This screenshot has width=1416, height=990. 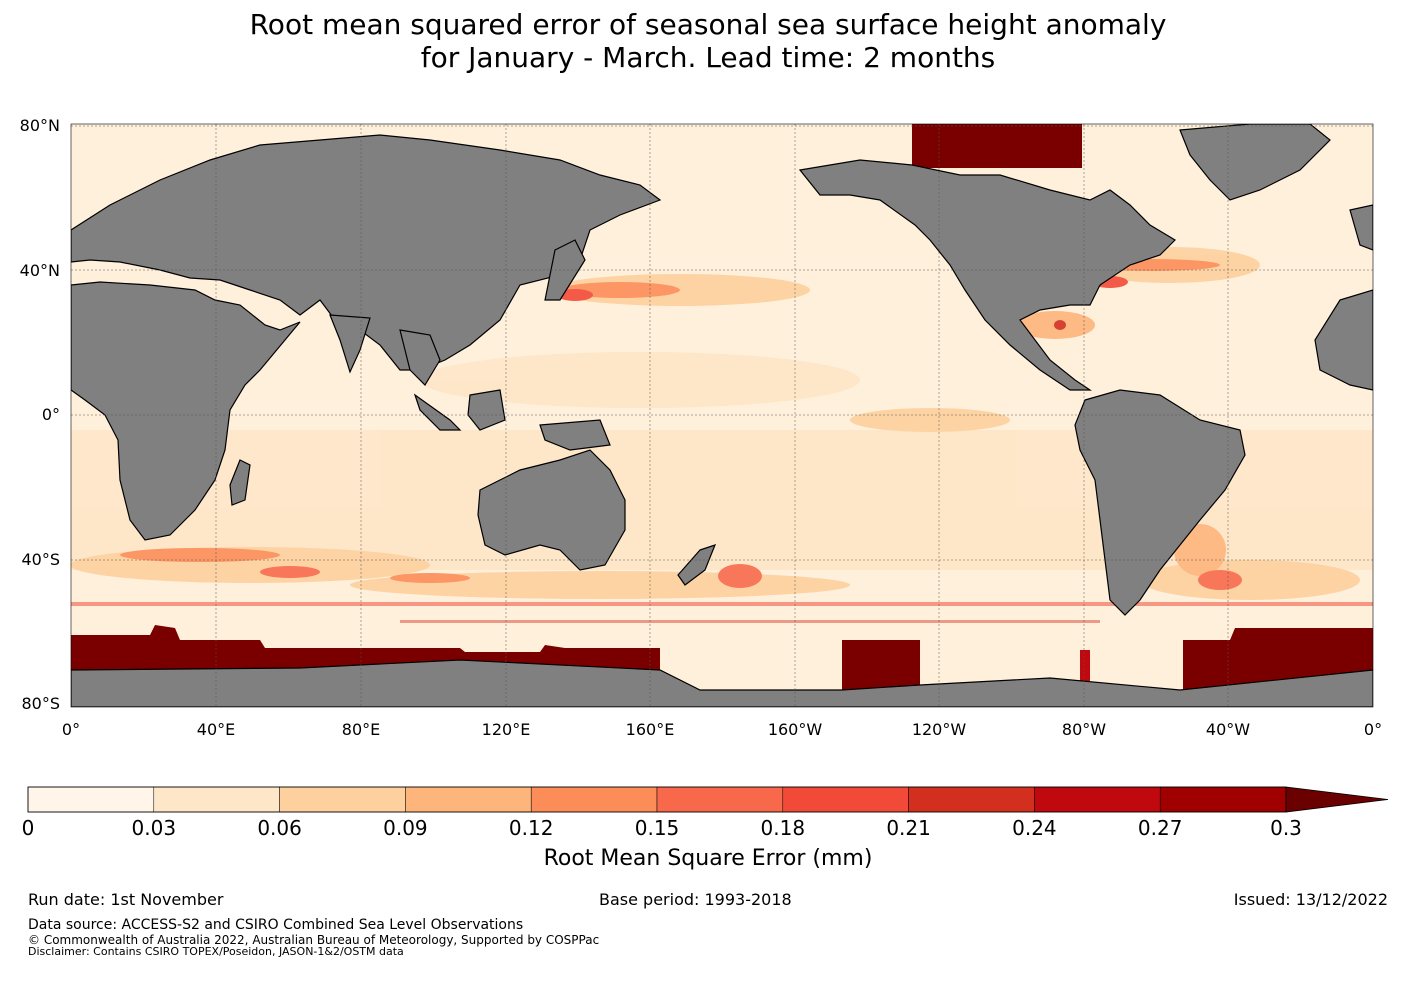 What do you see at coordinates (279, 828) in the screenshot?
I see `colorbar-tick-label: 0.06` at bounding box center [279, 828].